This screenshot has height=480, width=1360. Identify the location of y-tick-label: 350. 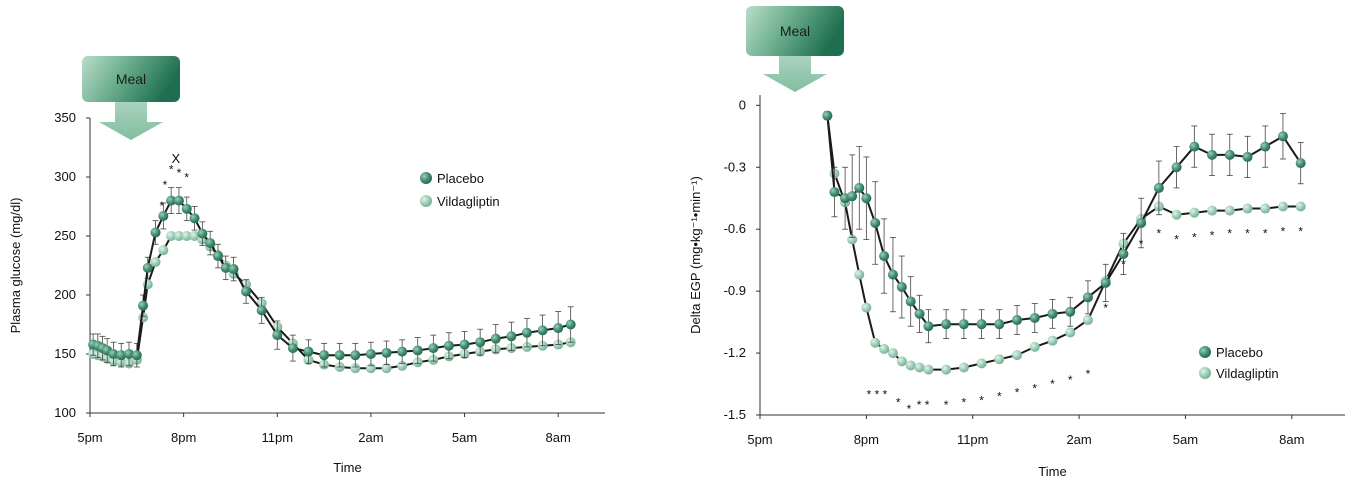
(65, 117).